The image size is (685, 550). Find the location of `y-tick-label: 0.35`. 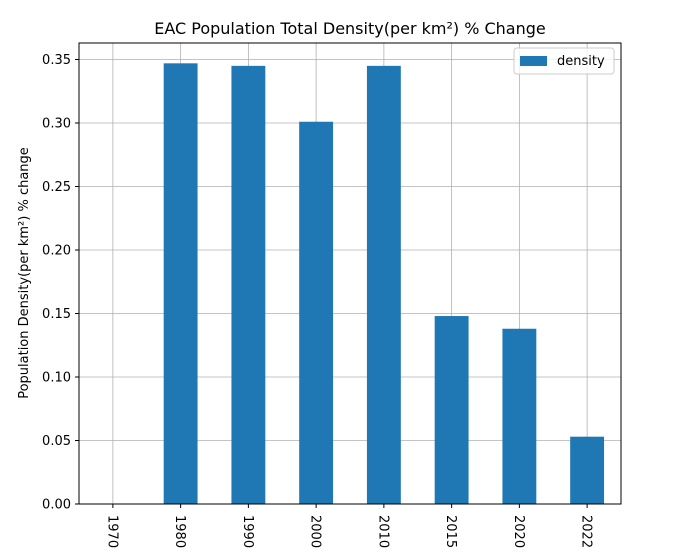

y-tick-label: 0.35 is located at coordinates (56, 60).